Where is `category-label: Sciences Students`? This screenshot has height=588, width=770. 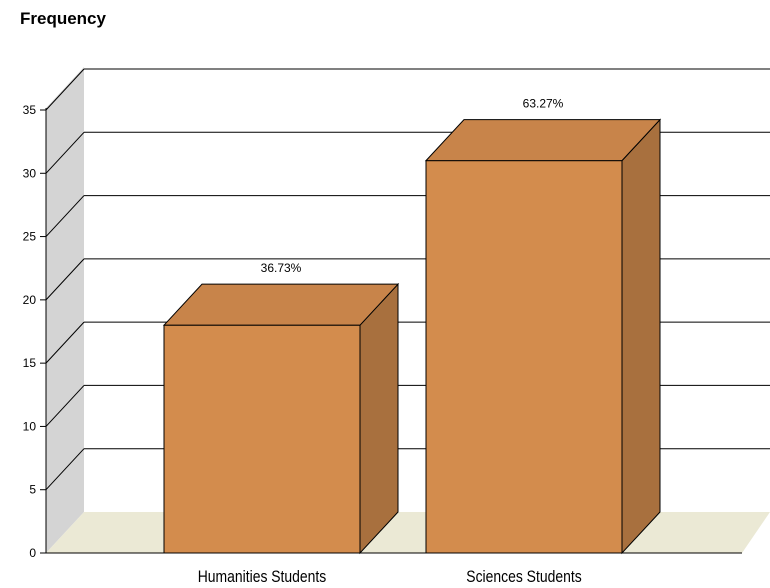 category-label: Sciences Students is located at coordinates (524, 577).